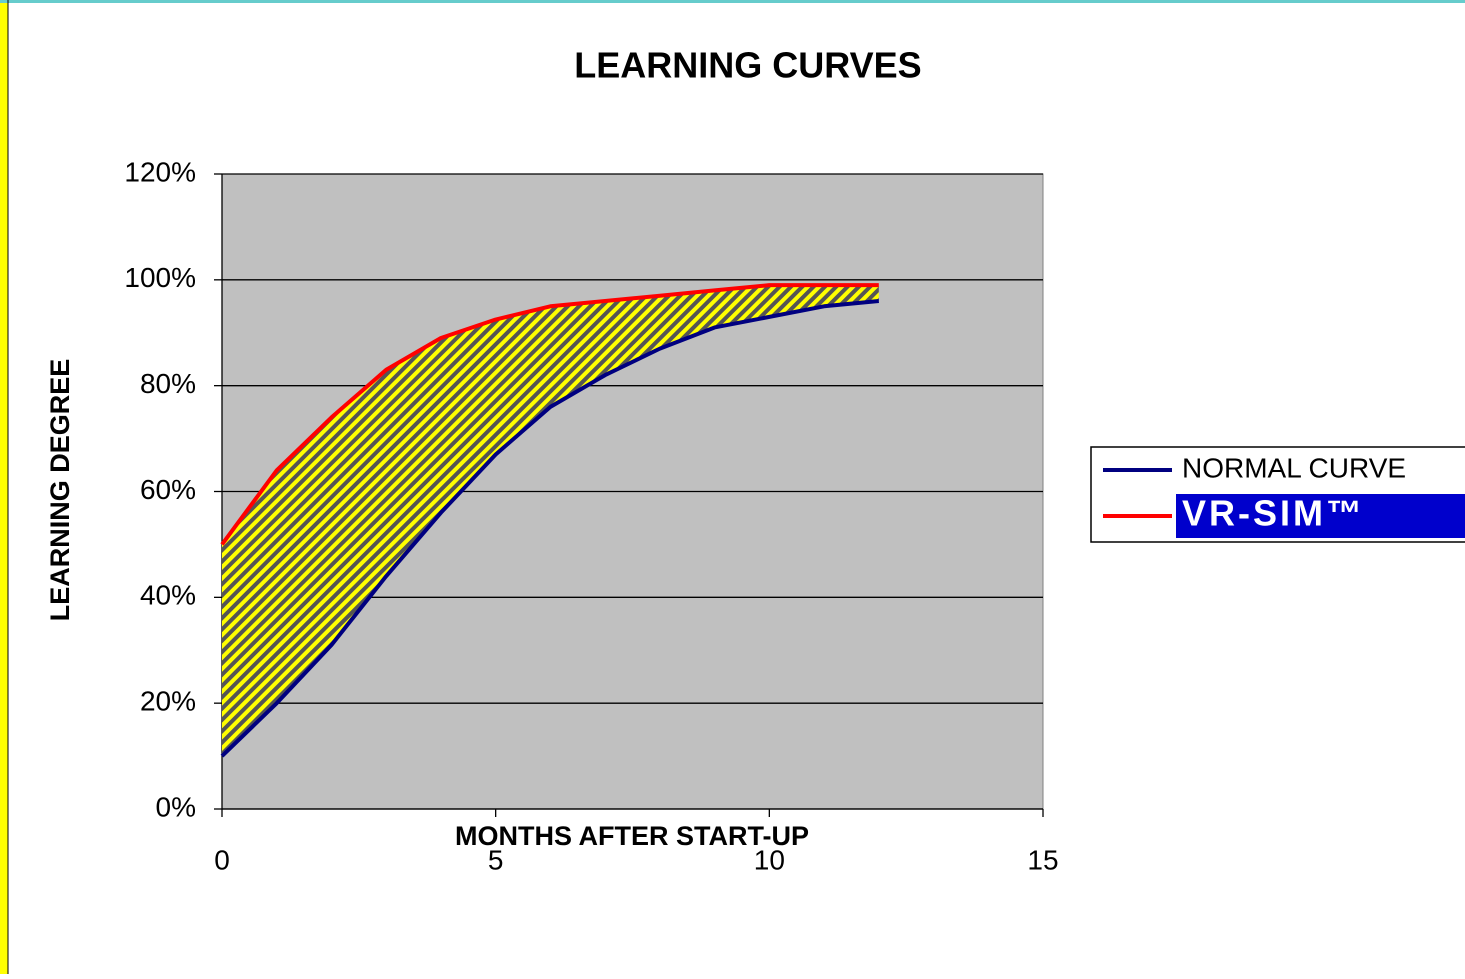  What do you see at coordinates (769, 859) in the screenshot?
I see `x-tick-label: 10` at bounding box center [769, 859].